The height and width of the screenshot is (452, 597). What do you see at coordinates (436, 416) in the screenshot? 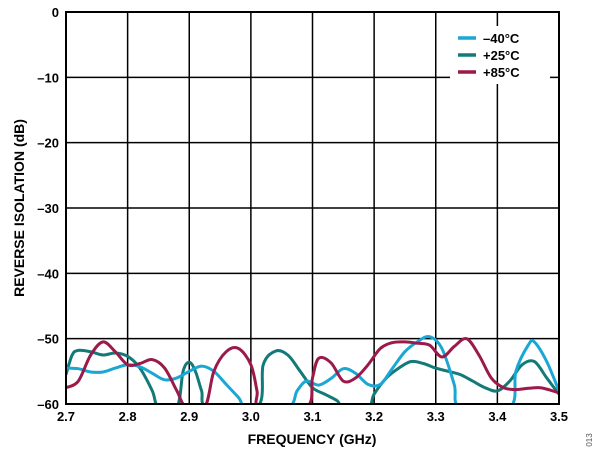
I see `x-tick-label: 3.3` at bounding box center [436, 416].